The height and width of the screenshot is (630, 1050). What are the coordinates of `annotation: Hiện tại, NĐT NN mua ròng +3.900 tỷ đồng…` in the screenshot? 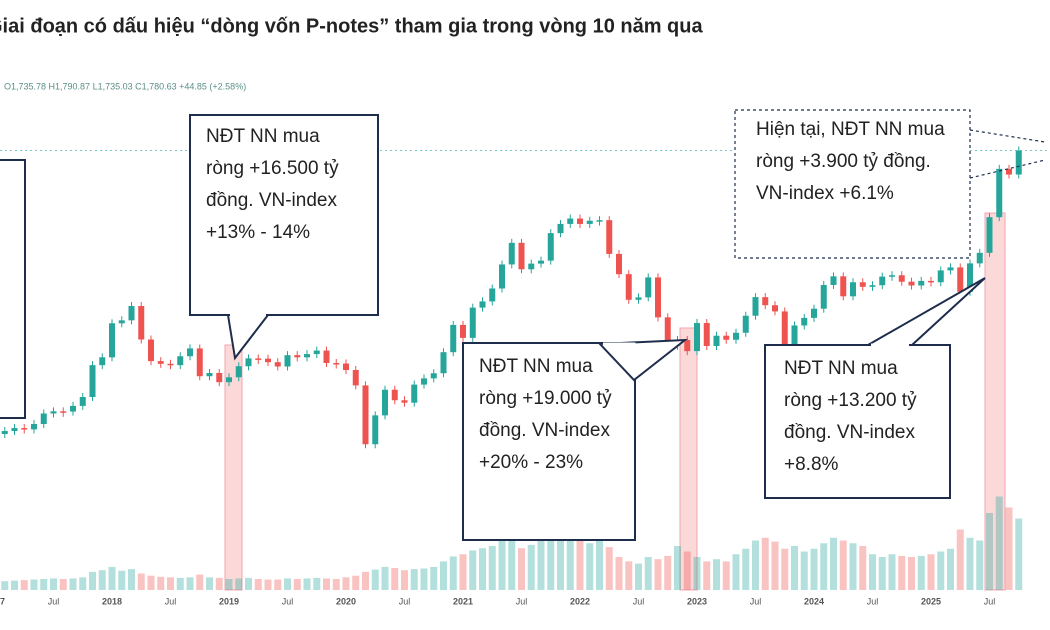 It's located at (850, 161).